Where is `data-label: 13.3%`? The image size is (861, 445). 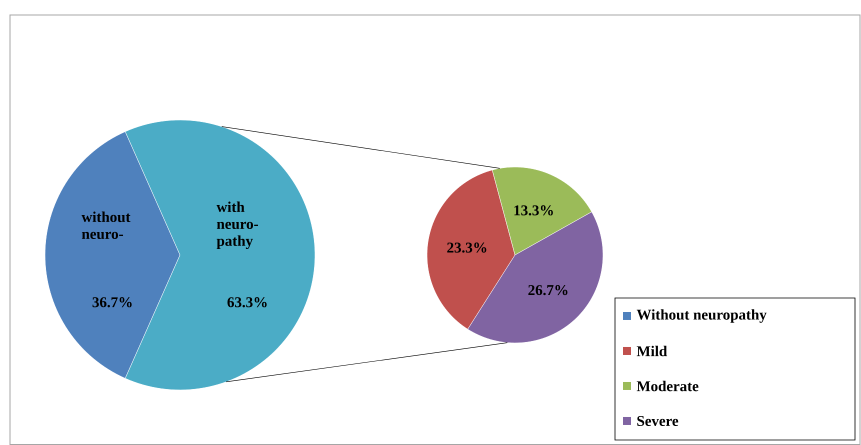
data-label: 13.3% is located at coordinates (533, 210).